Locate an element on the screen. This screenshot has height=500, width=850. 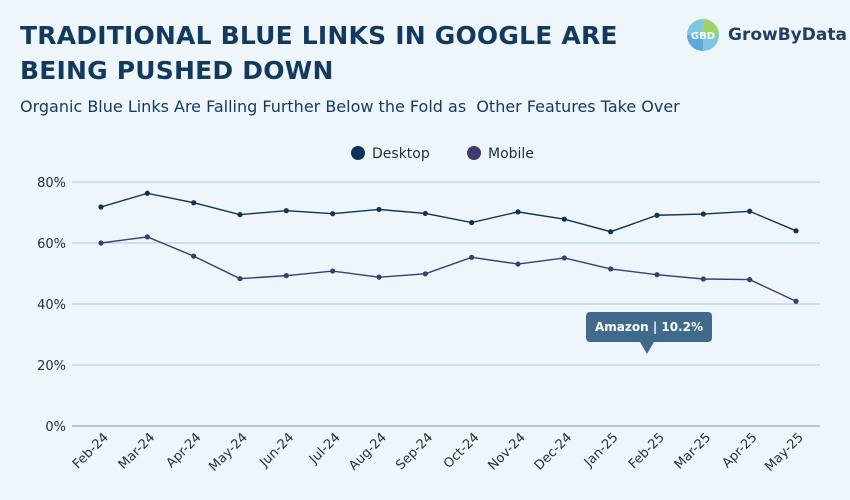
series-line-desktop is located at coordinates (448, 212).